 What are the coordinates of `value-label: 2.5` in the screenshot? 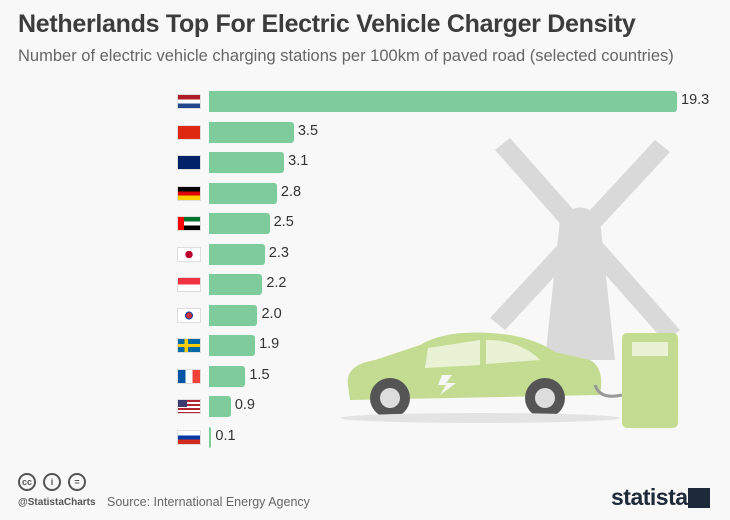 It's located at (283, 222).